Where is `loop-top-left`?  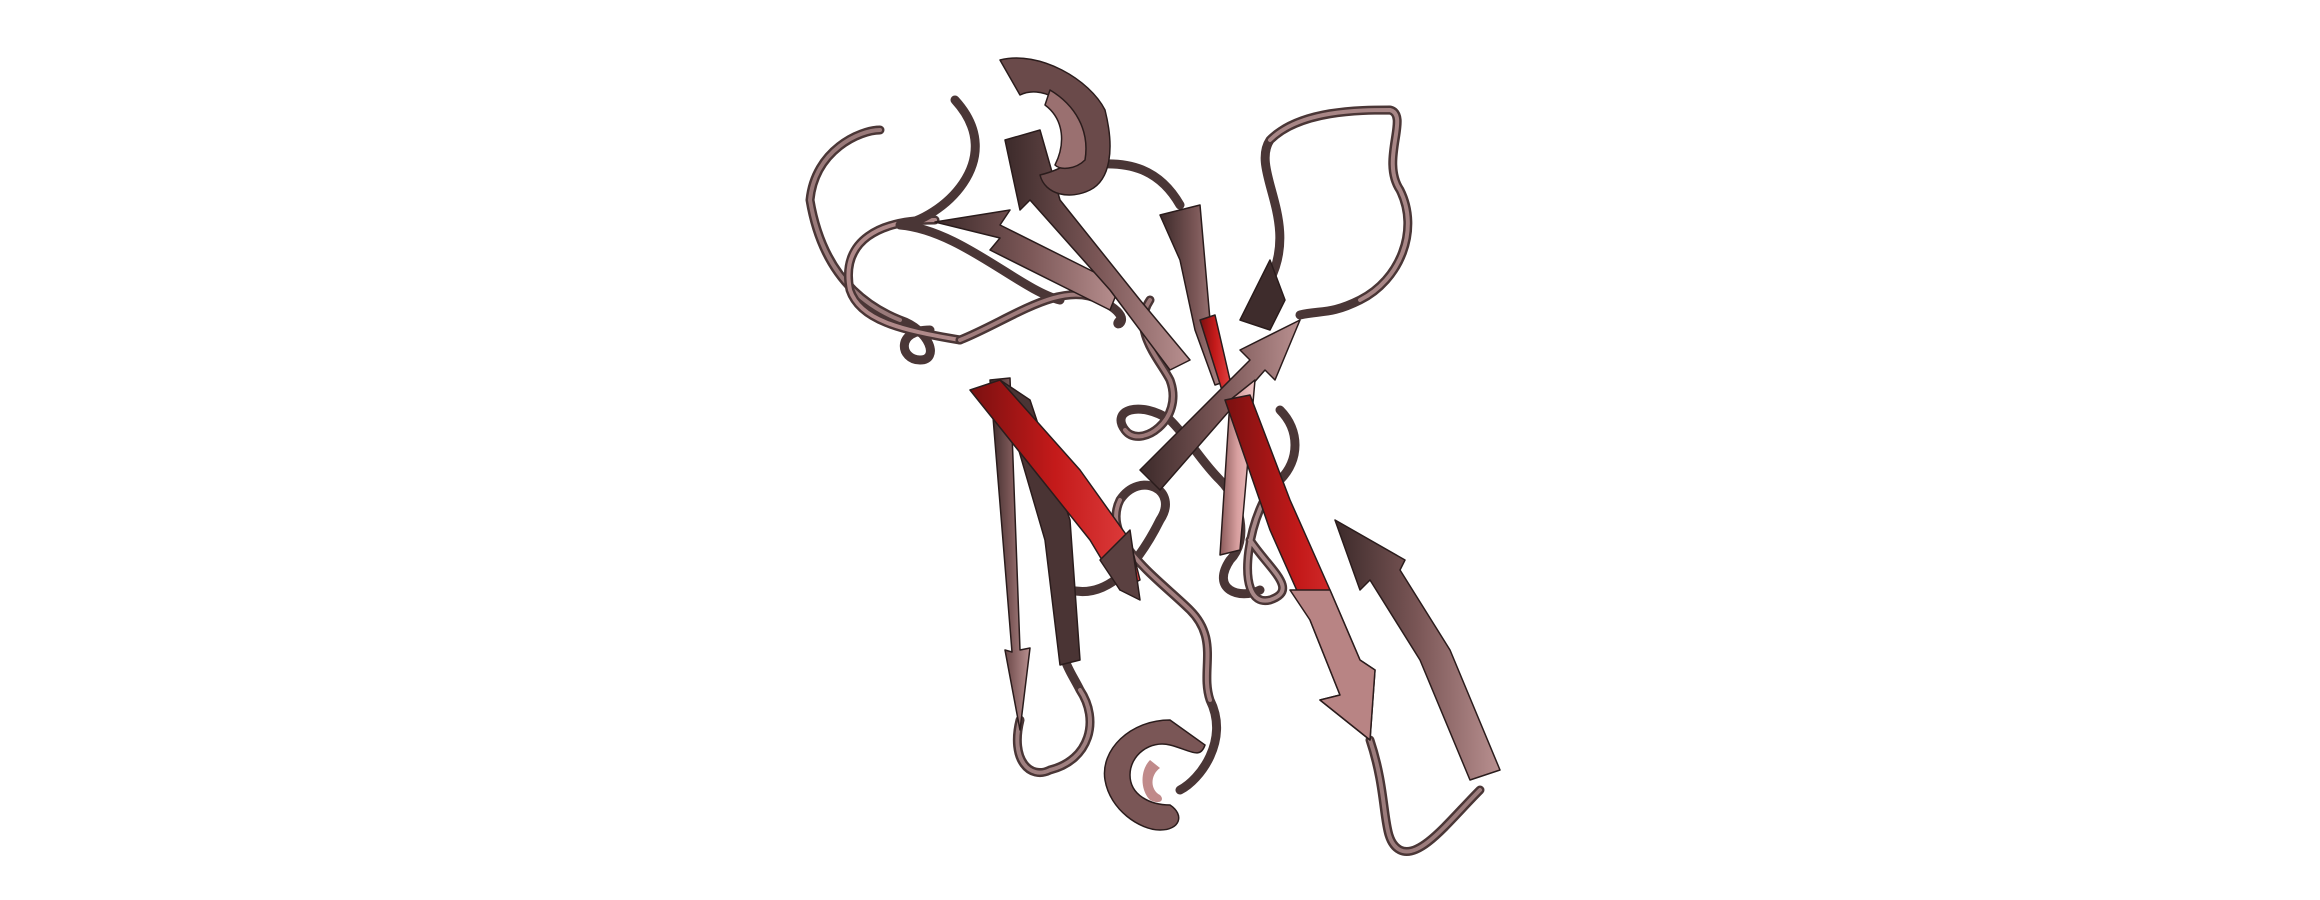
loop-top-left is located at coordinates (870, 245).